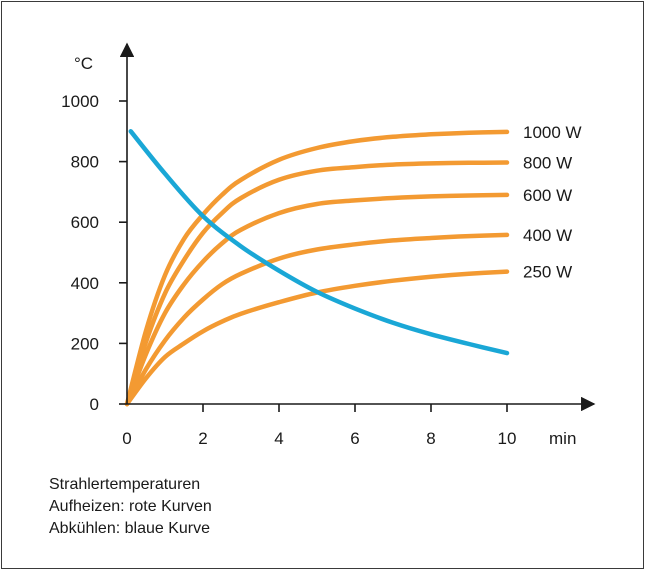 This screenshot has width=647, height=572. Describe the element at coordinates (278, 438) in the screenshot. I see `x-tick-label-4: 4` at that location.